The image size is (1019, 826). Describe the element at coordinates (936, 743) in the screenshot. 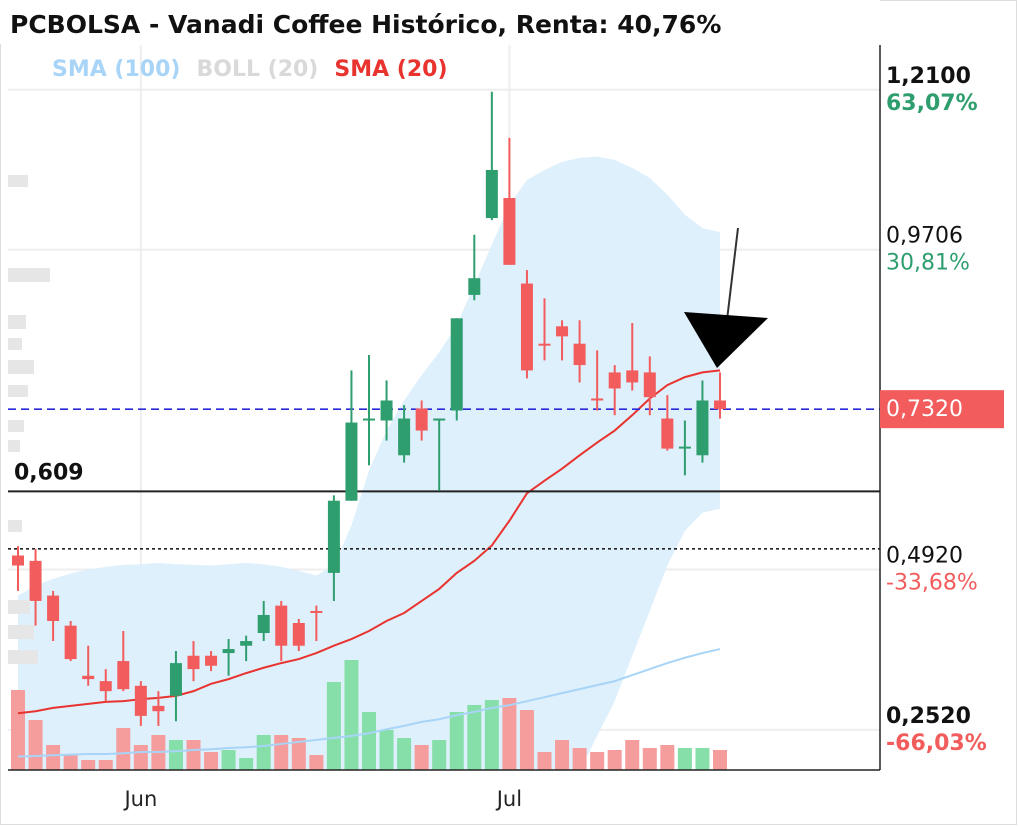

I see `y-tick-change: -66,03%` at that location.